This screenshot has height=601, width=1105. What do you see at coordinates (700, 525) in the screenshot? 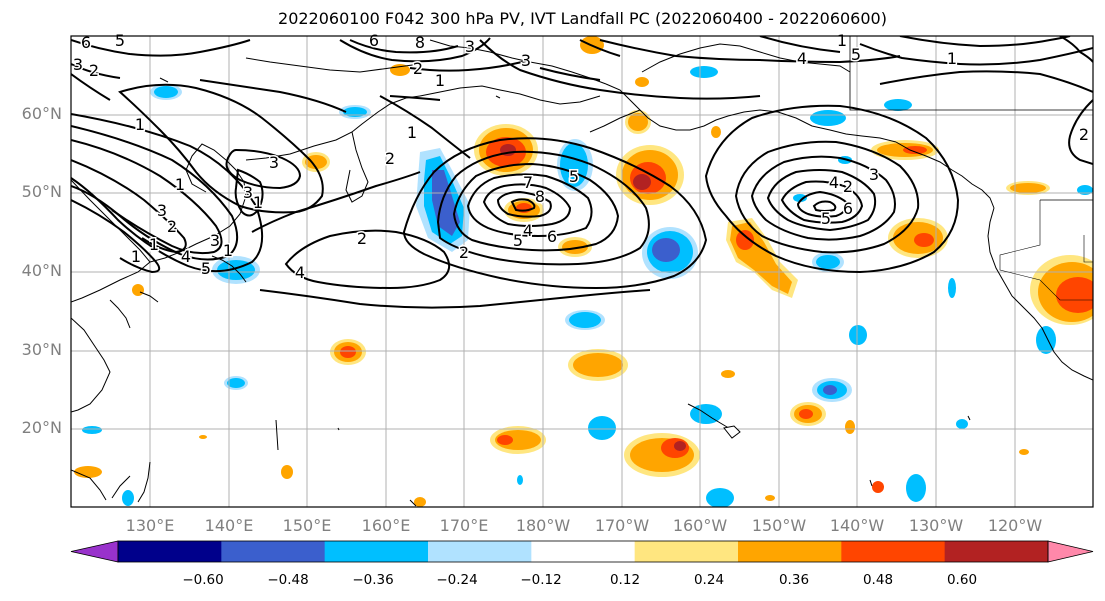
I see `lon-label-160w: 160°W` at bounding box center [700, 525].